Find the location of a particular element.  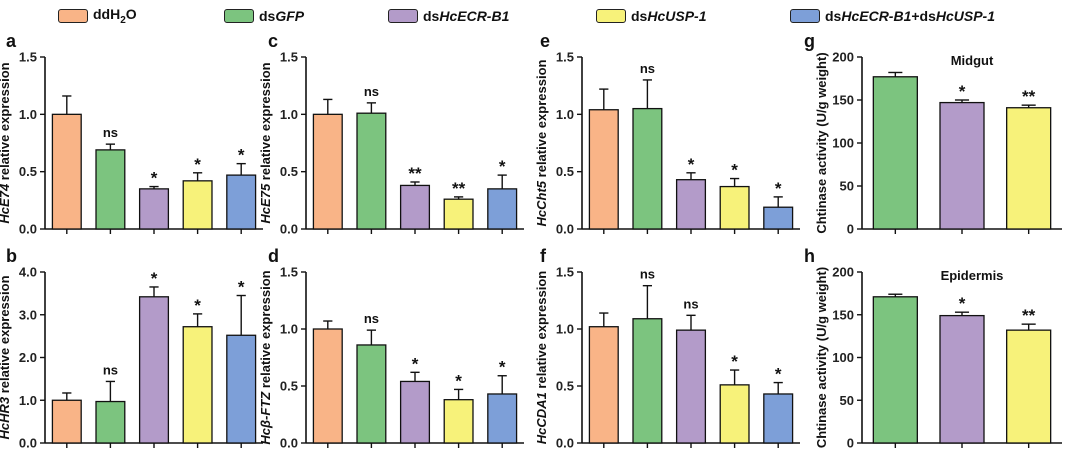

legend-swatch-dsgfp is located at coordinates (239, 16).